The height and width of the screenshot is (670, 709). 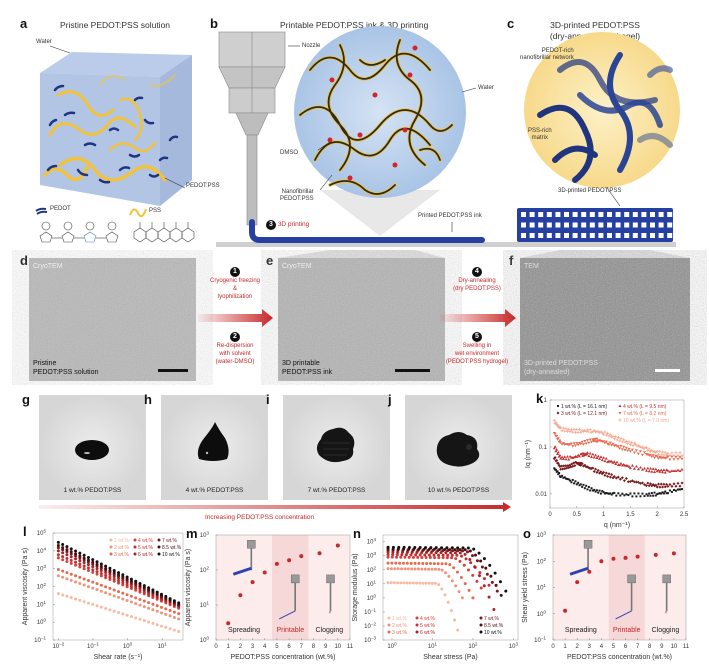 What do you see at coordinates (428, 633) in the screenshot?
I see `legend-entry: 6 wt.%` at bounding box center [428, 633].